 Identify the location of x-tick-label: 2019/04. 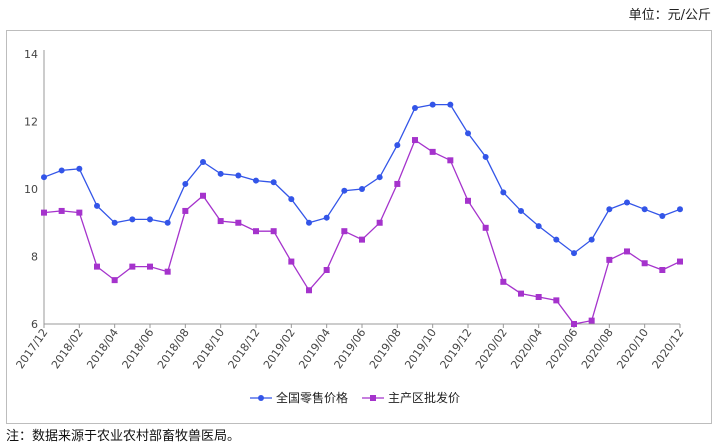
(314, 348).